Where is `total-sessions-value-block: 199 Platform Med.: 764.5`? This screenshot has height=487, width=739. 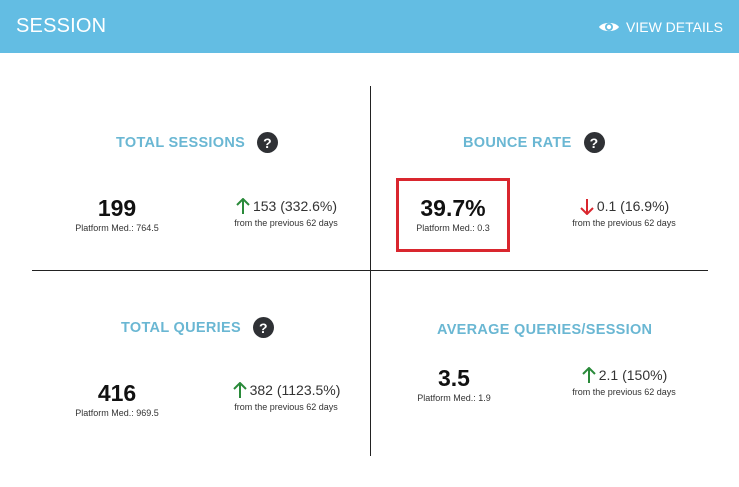
total-sessions-value-block: 199 Platform Med.: 764.5 is located at coordinates (117, 214).